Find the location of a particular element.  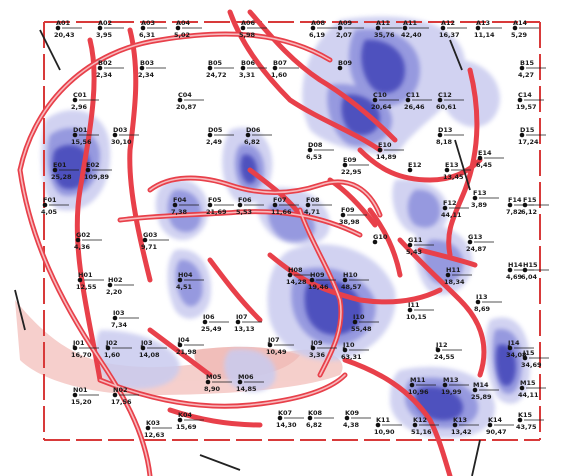

point-id-label: D03 is located at coordinates (120, 130).